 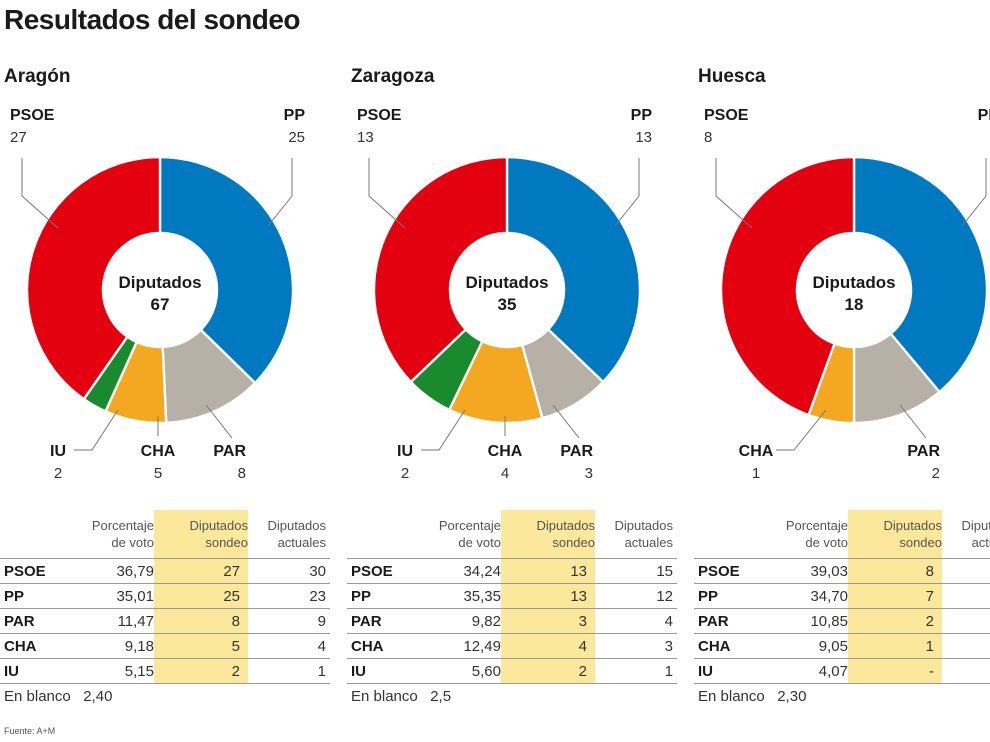 What do you see at coordinates (405, 473) in the screenshot?
I see `slice-value-iu: 2` at bounding box center [405, 473].